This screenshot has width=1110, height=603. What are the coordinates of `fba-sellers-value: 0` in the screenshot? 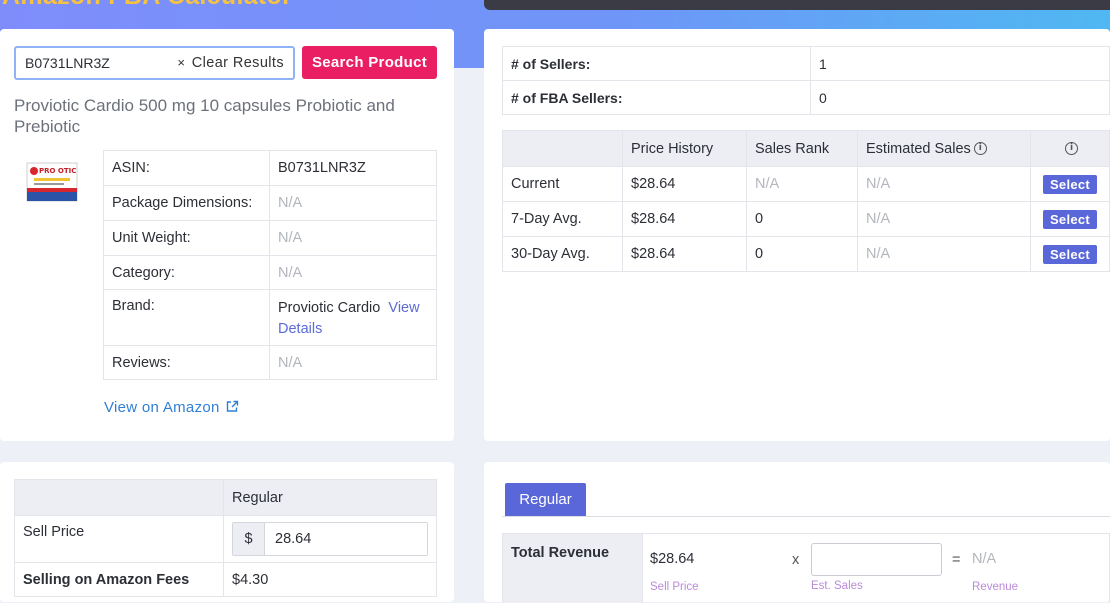 It's located at (960, 97).